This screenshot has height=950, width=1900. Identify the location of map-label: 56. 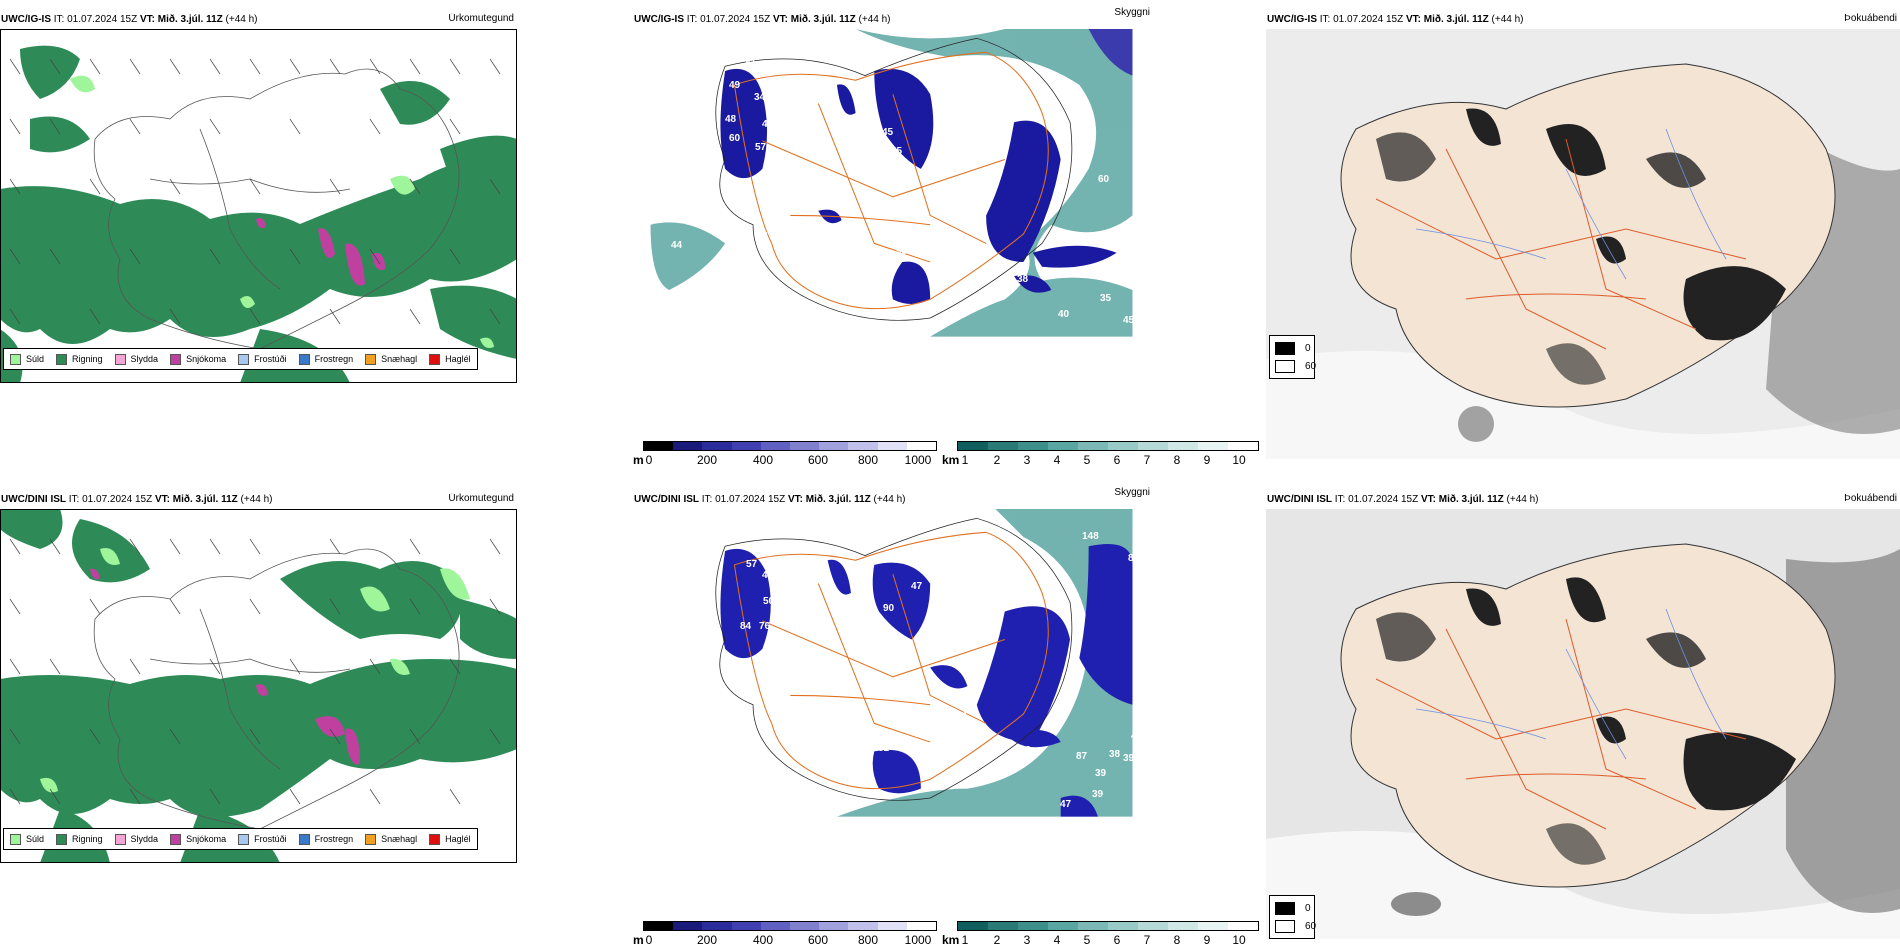
(917, 859).